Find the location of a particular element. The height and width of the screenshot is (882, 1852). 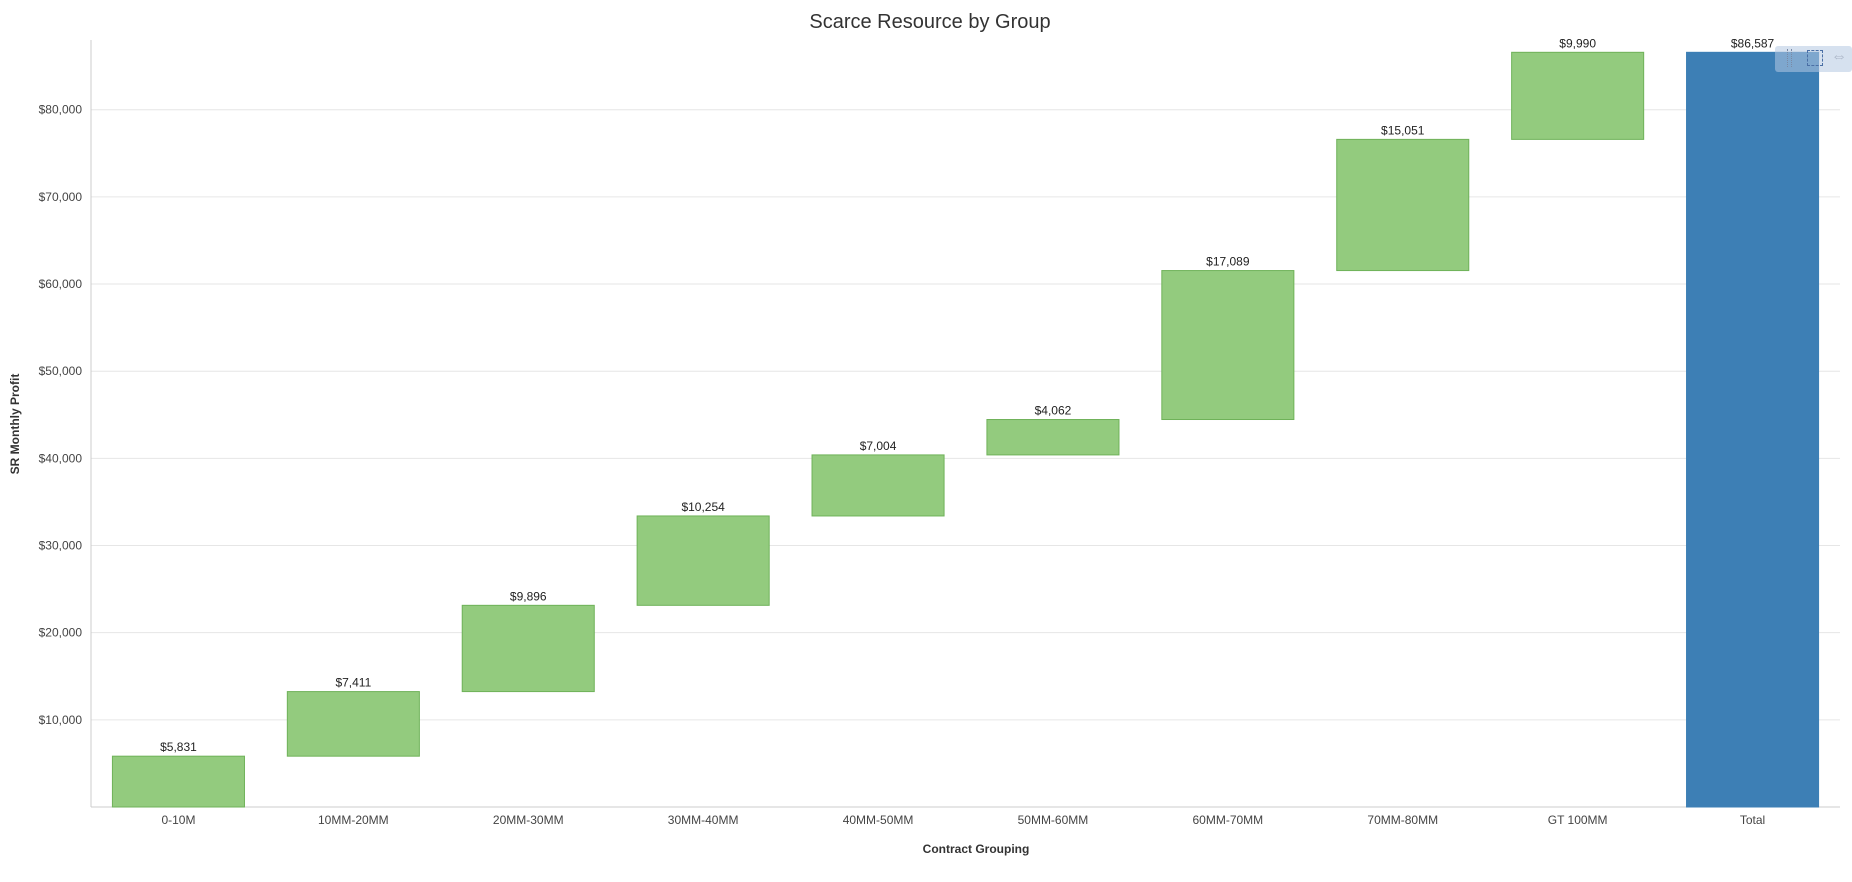

pan-icon: ⇔ is located at coordinates (1839, 56).